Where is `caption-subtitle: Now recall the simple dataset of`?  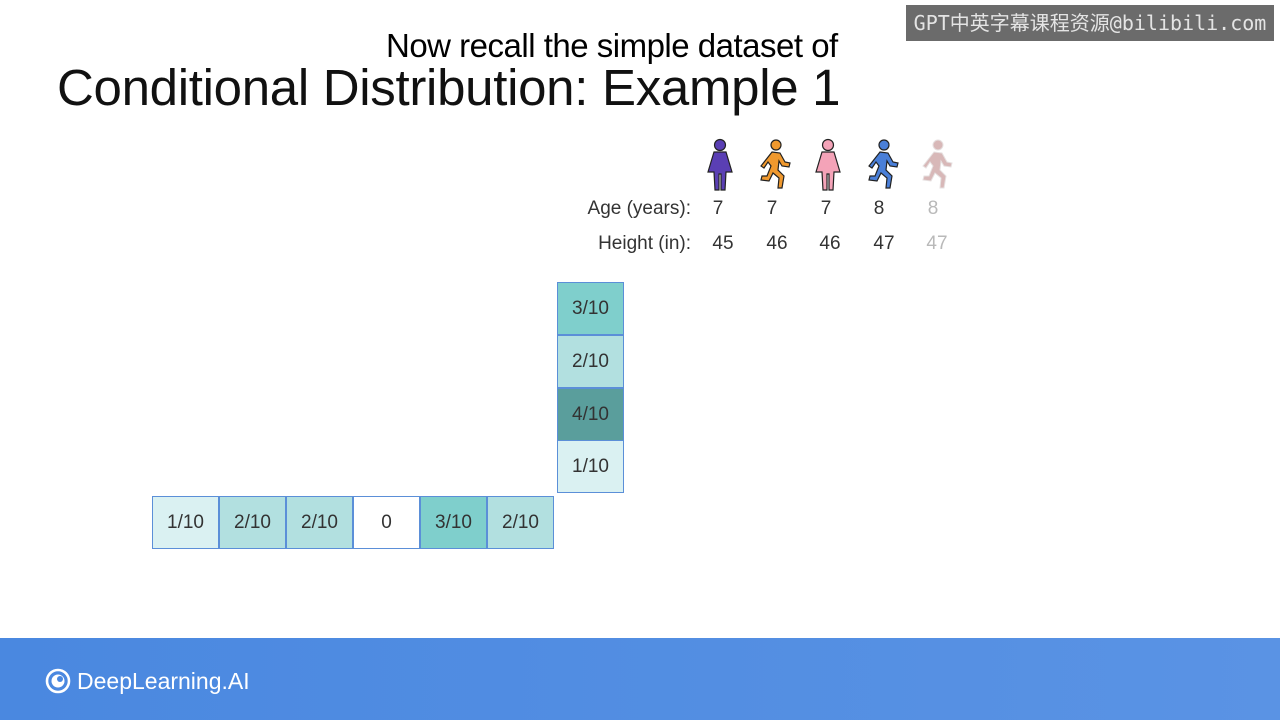 caption-subtitle: Now recall the simple dataset of is located at coordinates (612, 45).